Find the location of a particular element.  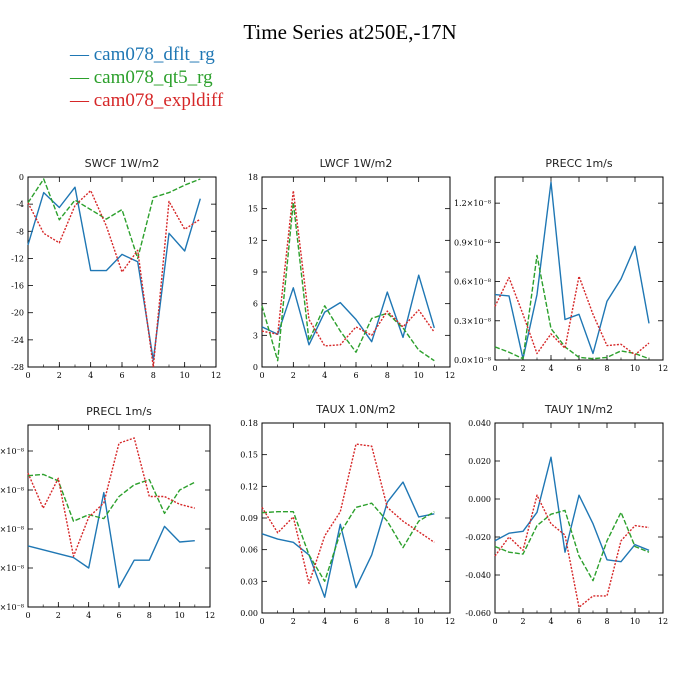

y-tick-label: -0.040 is located at coordinates (478, 575).